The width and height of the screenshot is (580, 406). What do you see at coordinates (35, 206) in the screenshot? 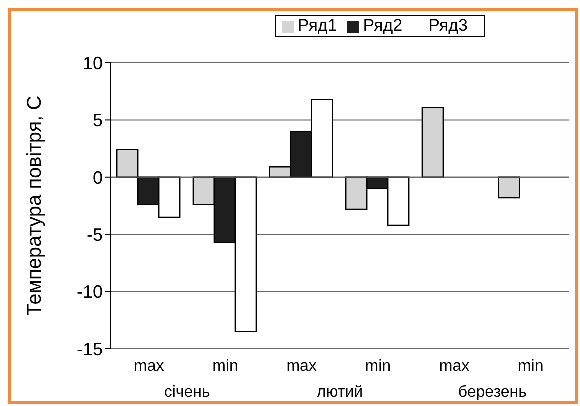
I see `y-axis-title: Температура повітря, С` at bounding box center [35, 206].